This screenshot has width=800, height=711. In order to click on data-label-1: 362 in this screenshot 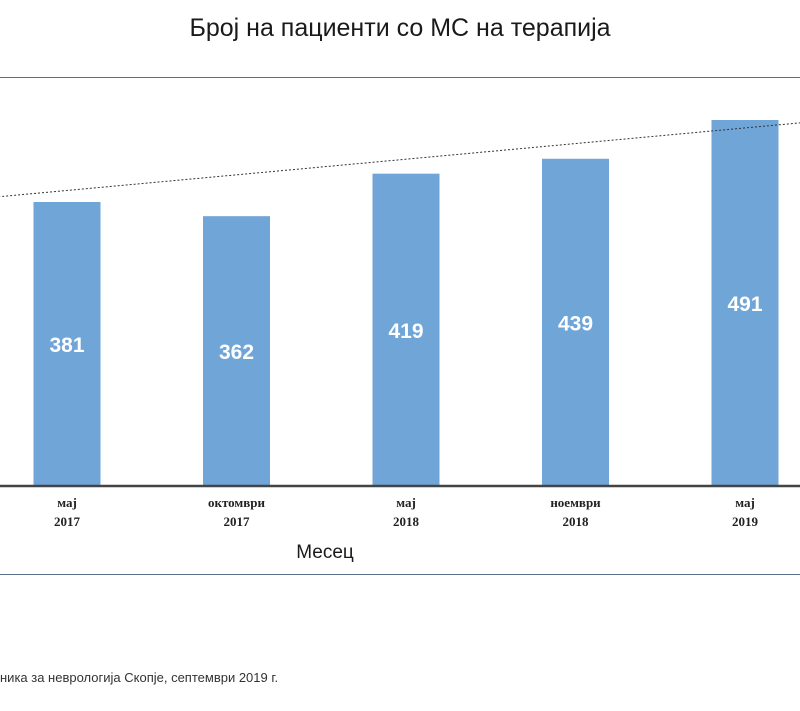, I will do `click(236, 352)`.